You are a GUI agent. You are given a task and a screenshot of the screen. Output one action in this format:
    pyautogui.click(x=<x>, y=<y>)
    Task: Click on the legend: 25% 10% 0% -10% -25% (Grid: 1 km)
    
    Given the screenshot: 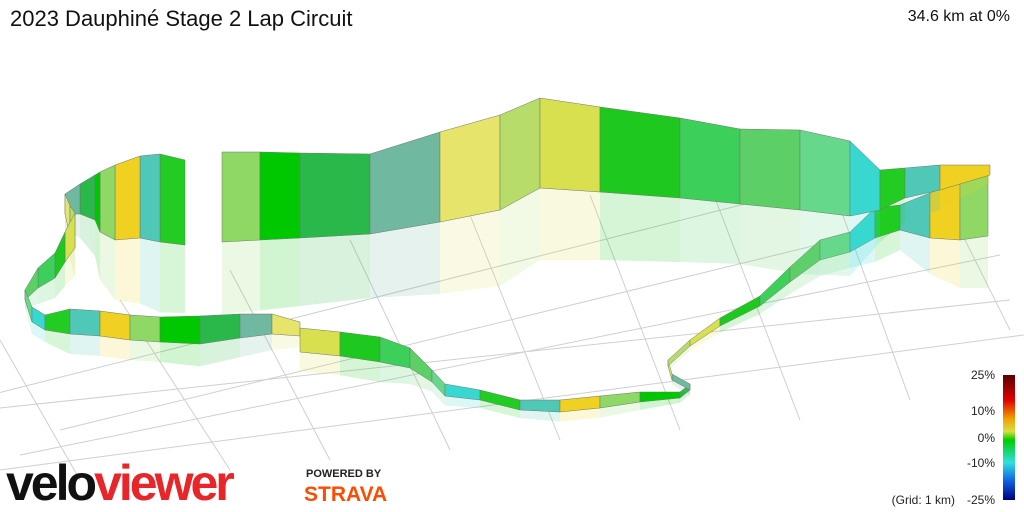 What is the action you would take?
    pyautogui.click(x=953, y=437)
    